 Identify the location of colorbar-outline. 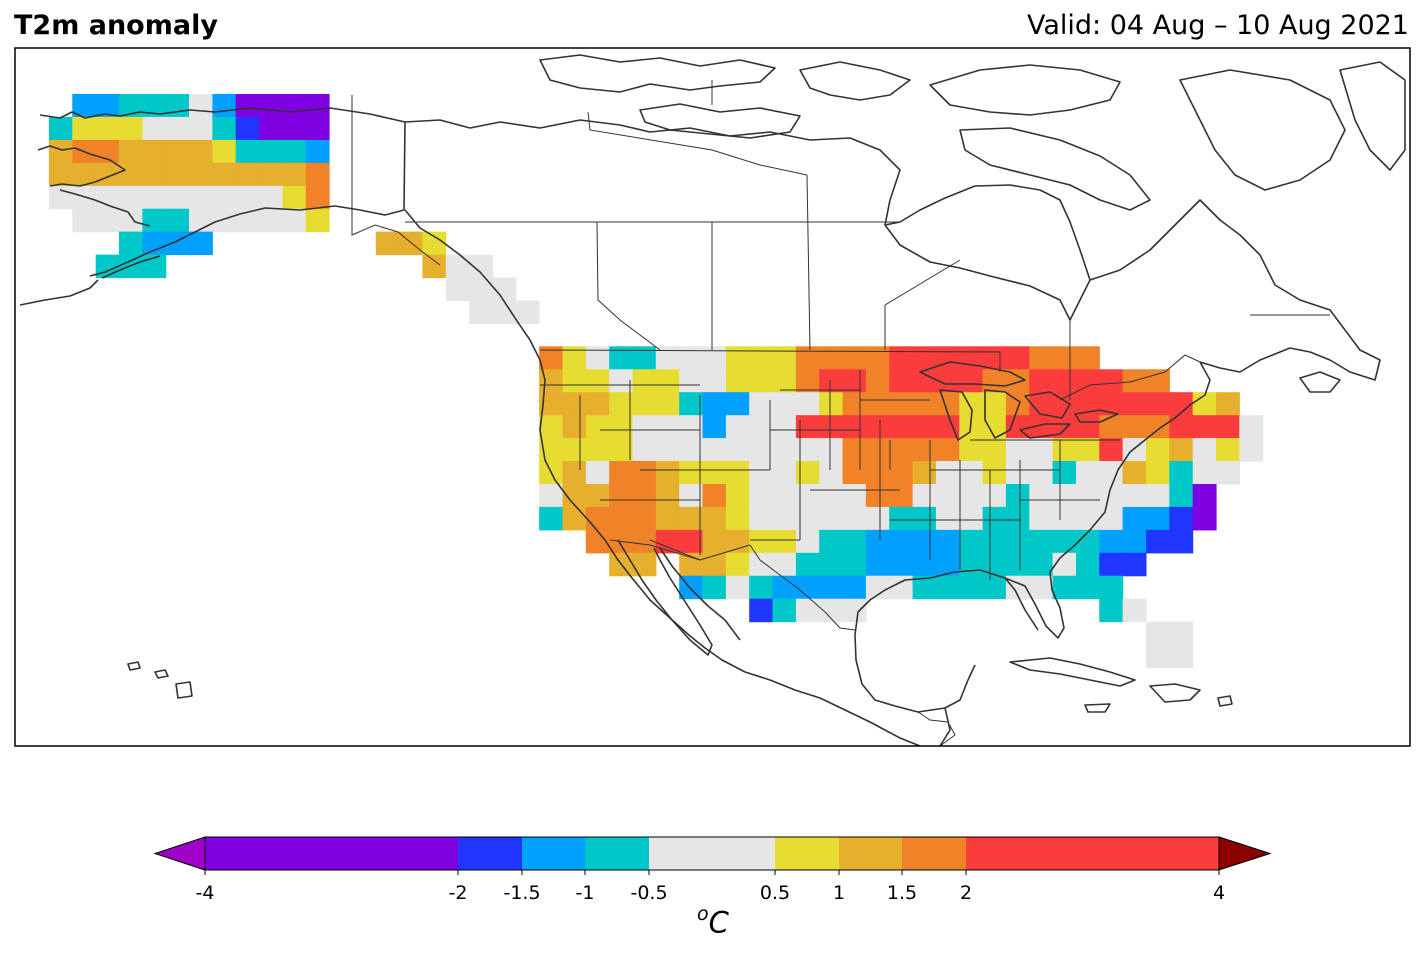
(712, 853).